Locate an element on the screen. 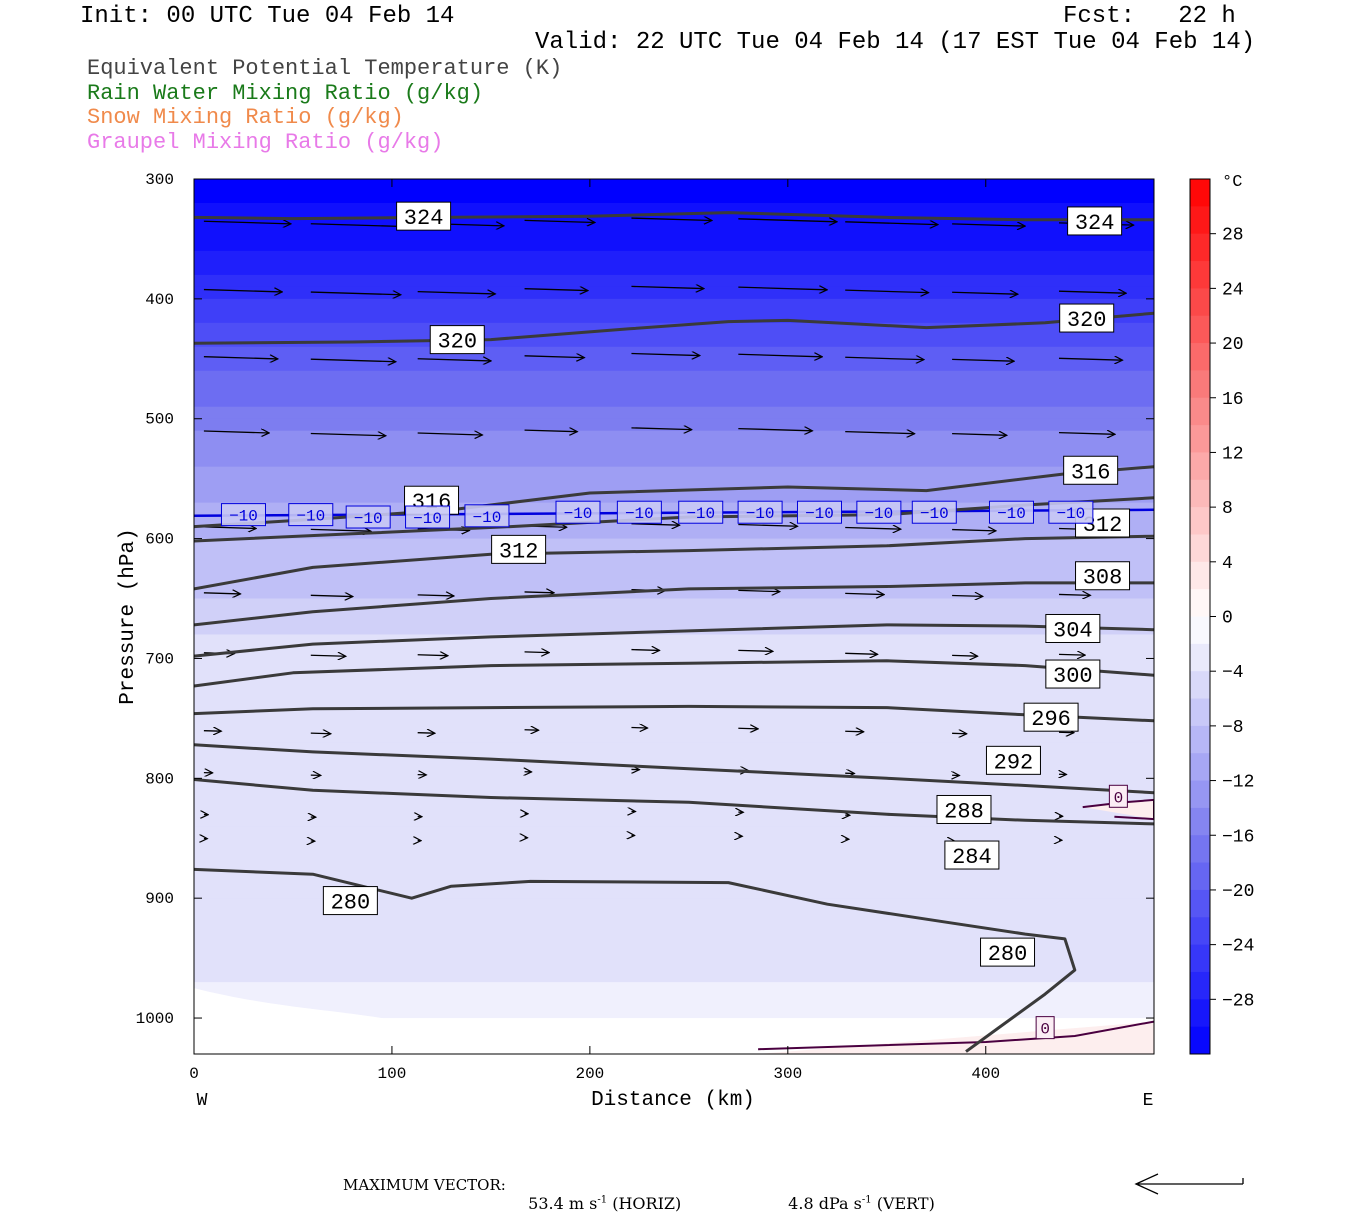 Image resolution: width=1350 pixels, height=1213 pixels. theta-e-label: 304 is located at coordinates (1073, 628).